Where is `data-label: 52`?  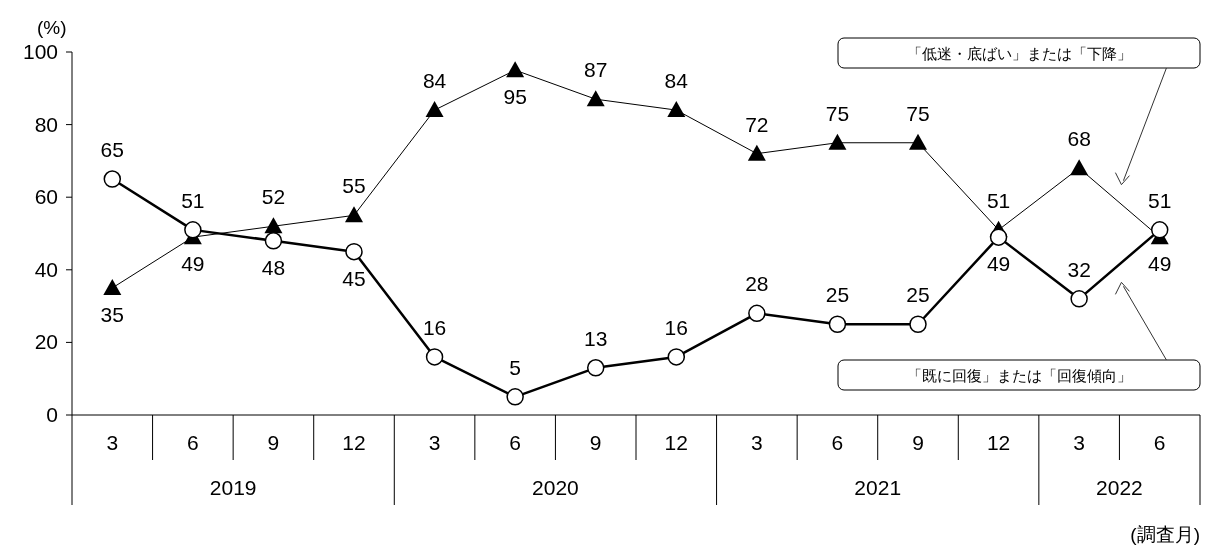 data-label: 52 is located at coordinates (273, 197).